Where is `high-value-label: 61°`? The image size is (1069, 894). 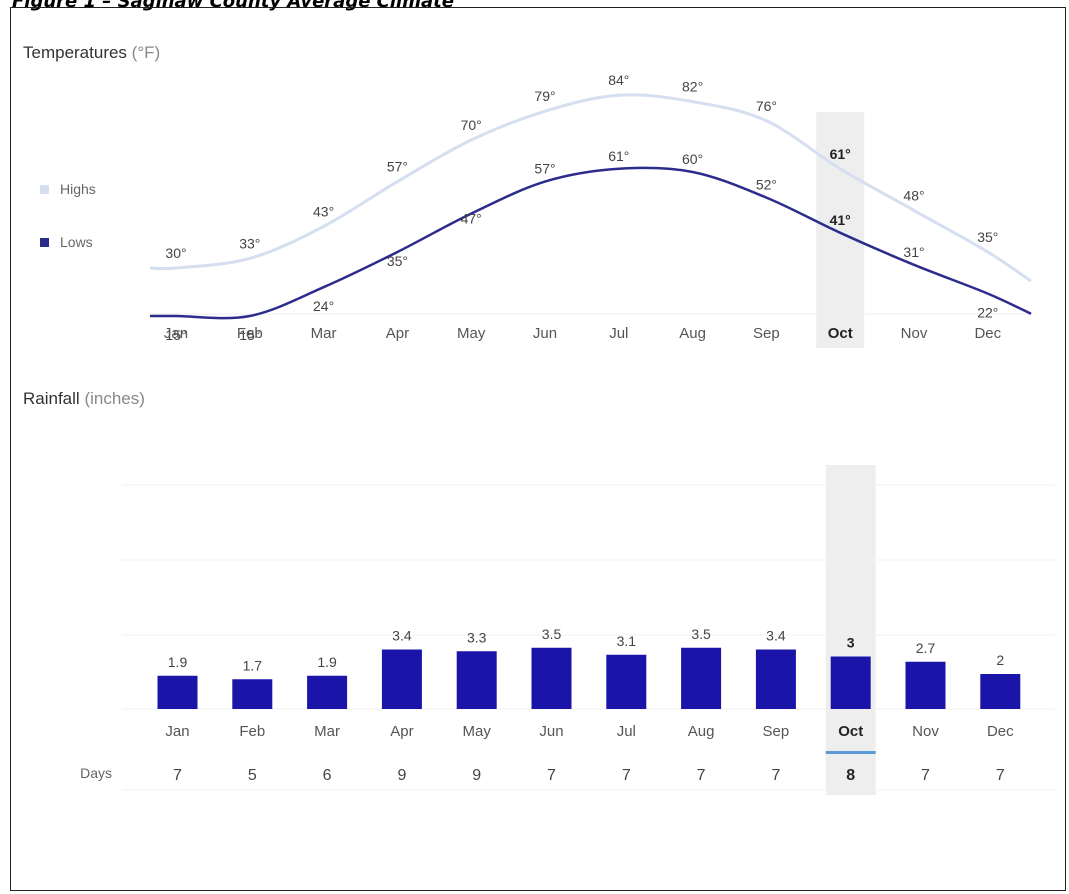
high-value-label: 61° is located at coordinates (840, 154).